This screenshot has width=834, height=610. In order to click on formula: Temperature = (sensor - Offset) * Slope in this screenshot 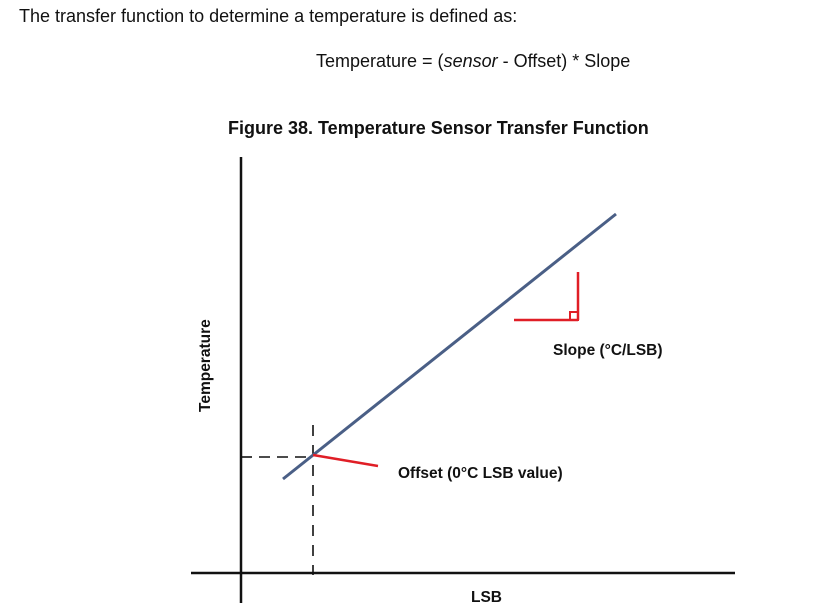, I will do `click(473, 61)`.